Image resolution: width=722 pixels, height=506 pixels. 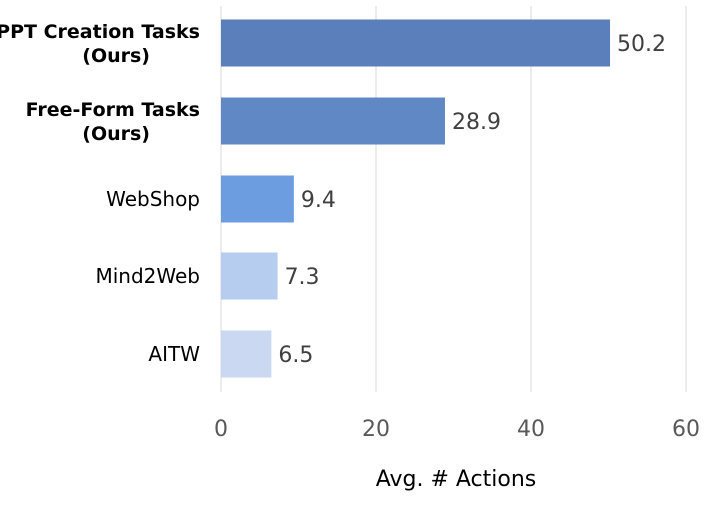 I want to click on data-label: 50.2, so click(x=641, y=44).